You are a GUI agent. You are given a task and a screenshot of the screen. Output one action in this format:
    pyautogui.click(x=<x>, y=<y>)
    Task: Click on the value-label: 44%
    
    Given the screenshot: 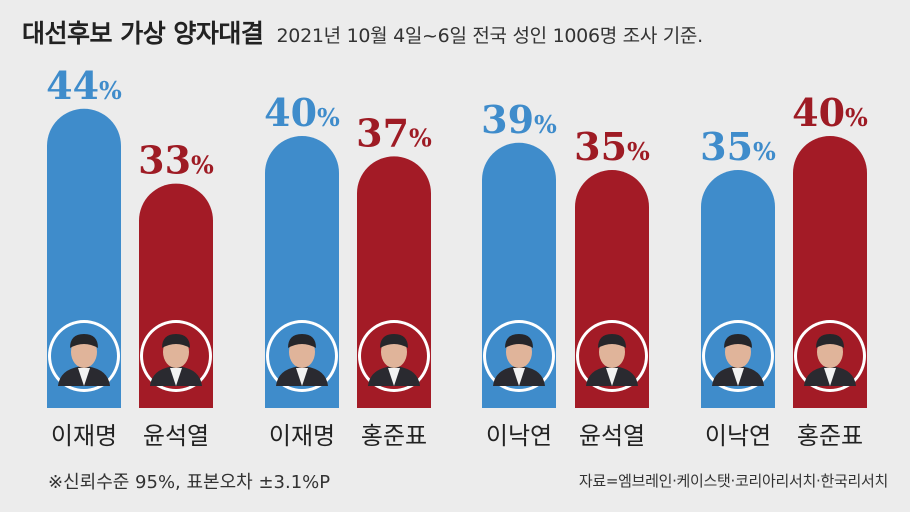 What is the action you would take?
    pyautogui.click(x=84, y=85)
    